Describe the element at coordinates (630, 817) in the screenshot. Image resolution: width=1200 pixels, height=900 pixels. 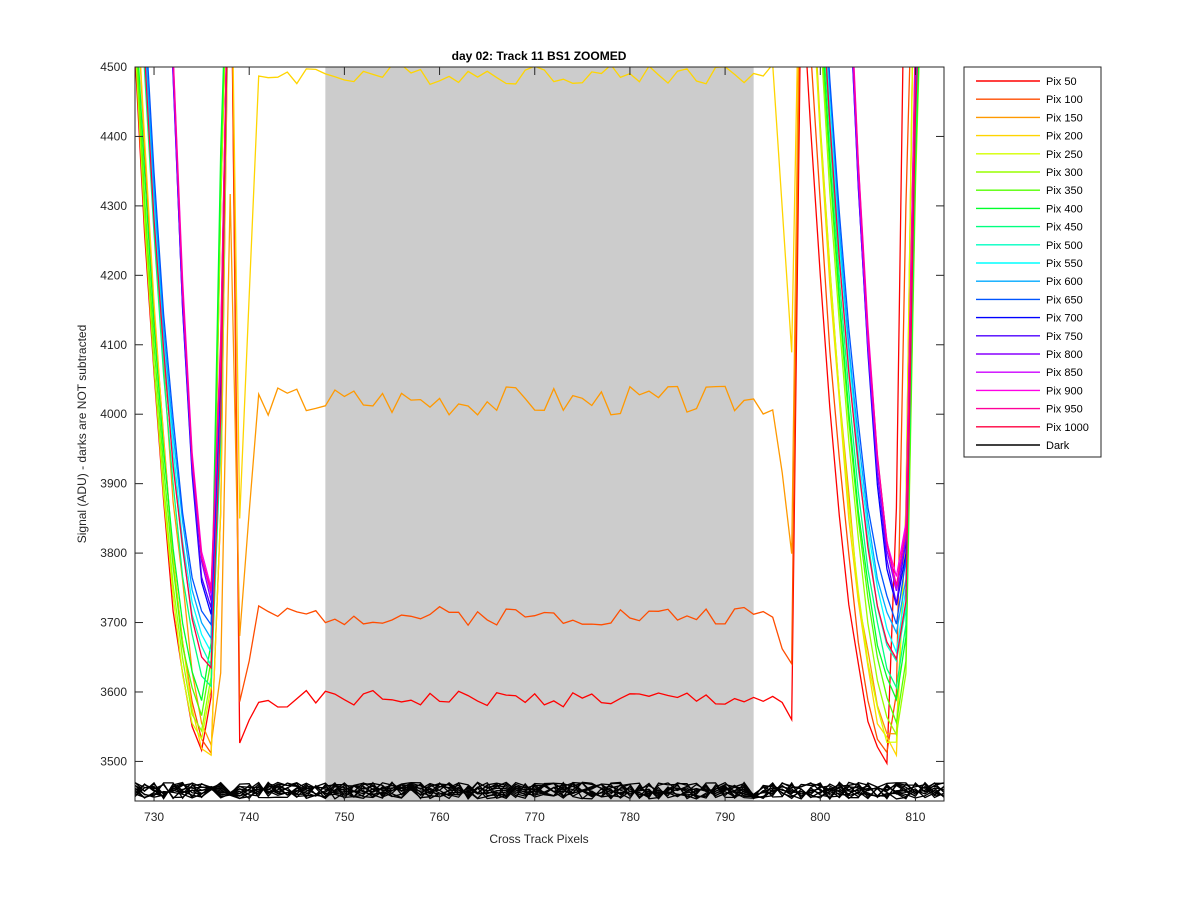
I see `x-tick-label: 780` at that location.